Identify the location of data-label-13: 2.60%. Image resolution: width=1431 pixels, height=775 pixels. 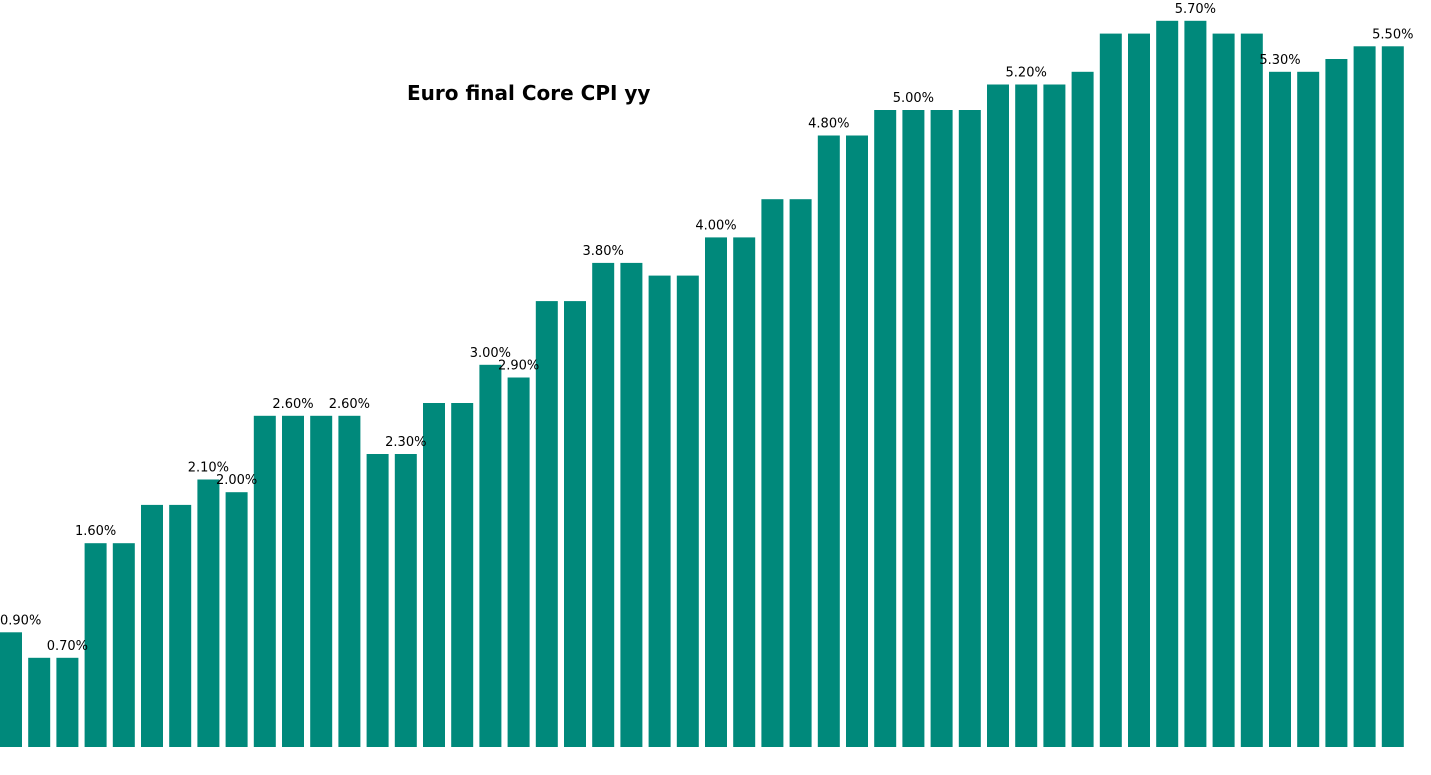
(349, 404).